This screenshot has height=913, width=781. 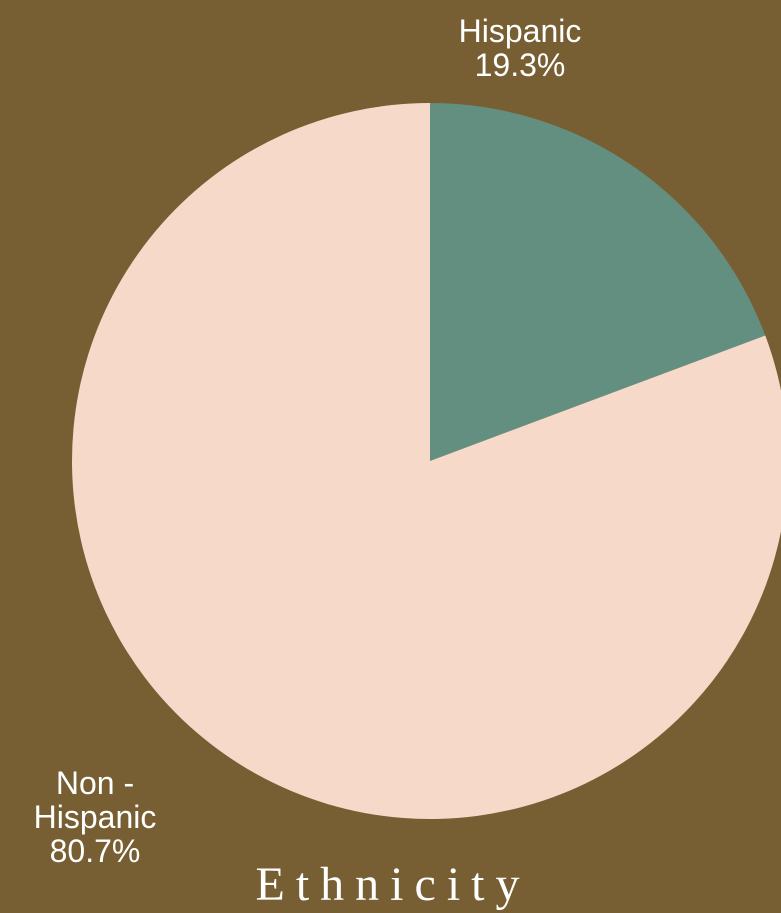 I want to click on slice-label-line: Non -, so click(x=95, y=783).